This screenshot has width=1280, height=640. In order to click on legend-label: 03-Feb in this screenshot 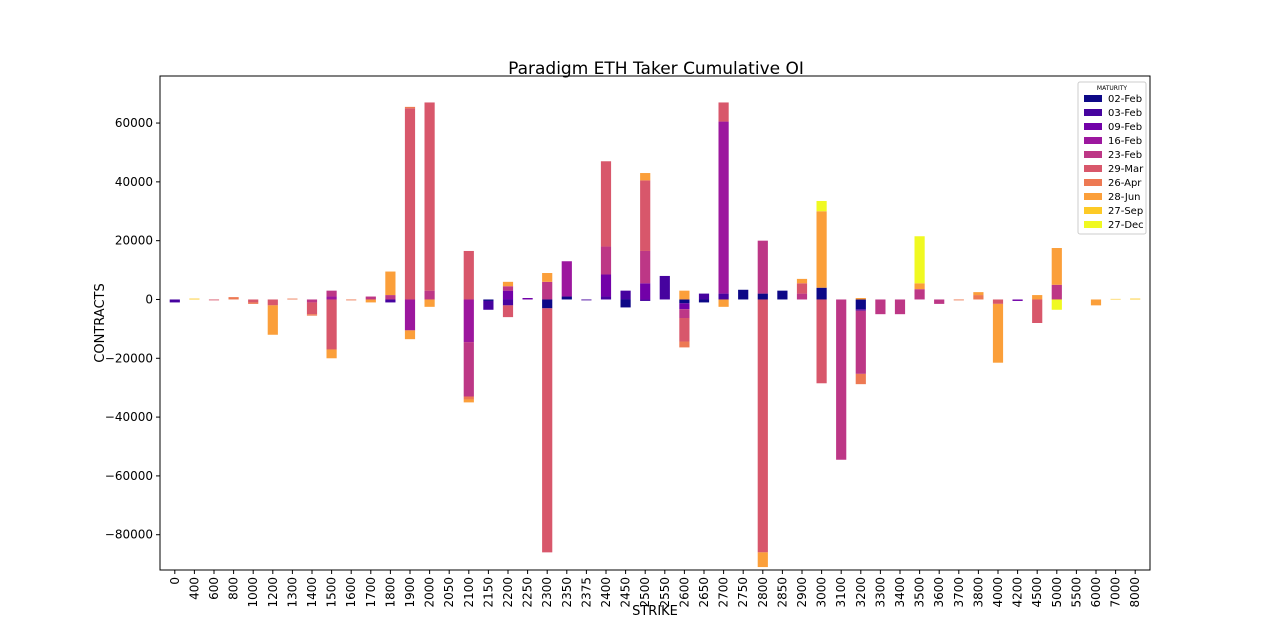, I will do `click(1125, 113)`.